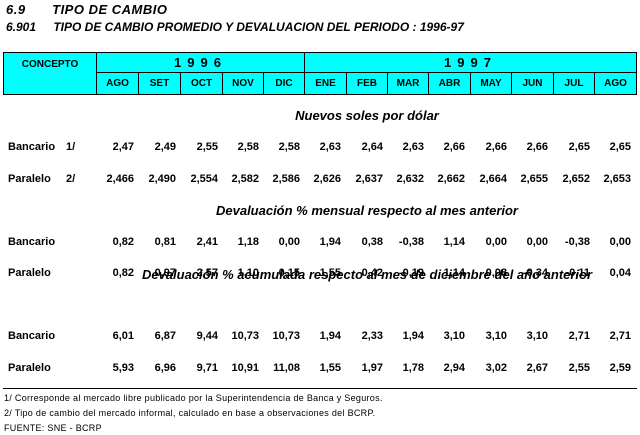 The width and height of the screenshot is (640, 435). Describe the element at coordinates (245, 179) in the screenshot. I see `table-cell: 2,582` at that location.